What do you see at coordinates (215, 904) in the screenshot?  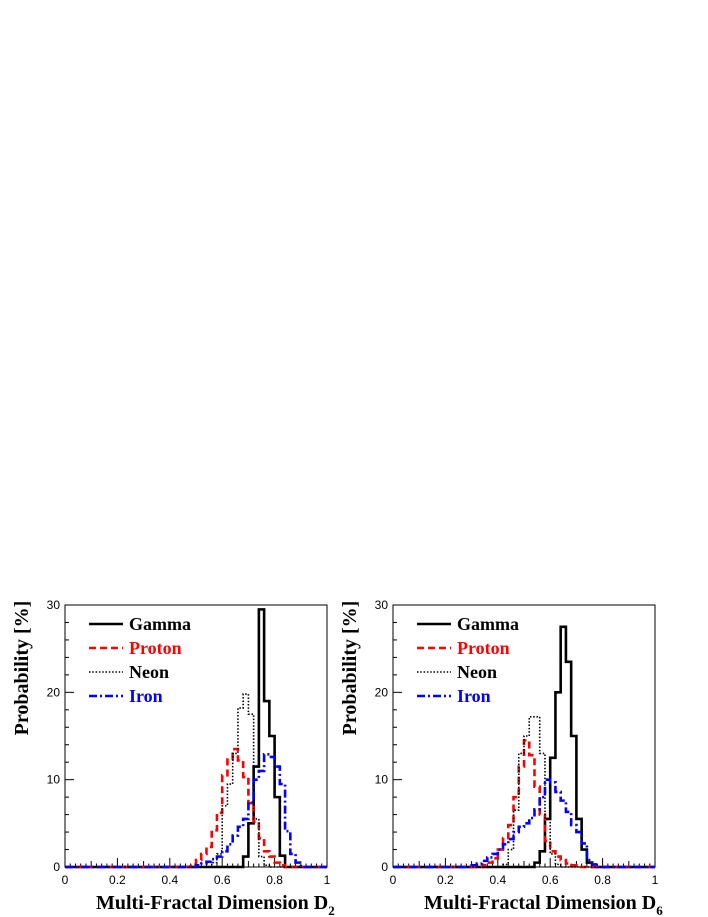 I see `x-axis-label: Multi-Fractal Dimension D2` at bounding box center [215, 904].